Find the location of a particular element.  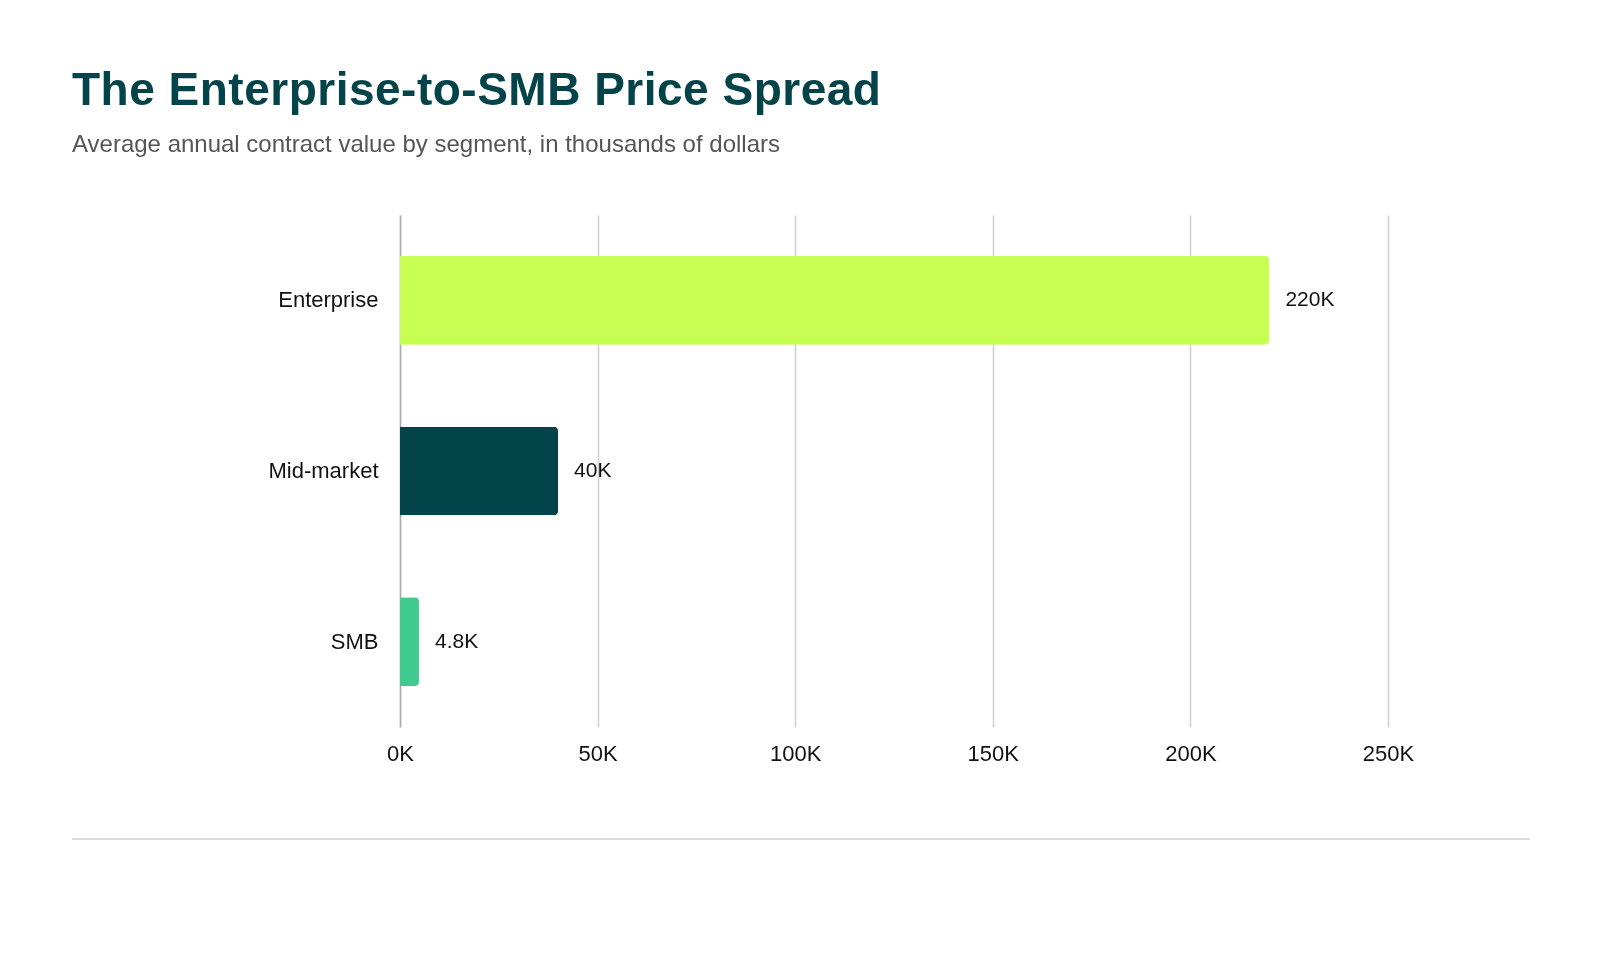

y-tick-label: Enterprise is located at coordinates (328, 300).